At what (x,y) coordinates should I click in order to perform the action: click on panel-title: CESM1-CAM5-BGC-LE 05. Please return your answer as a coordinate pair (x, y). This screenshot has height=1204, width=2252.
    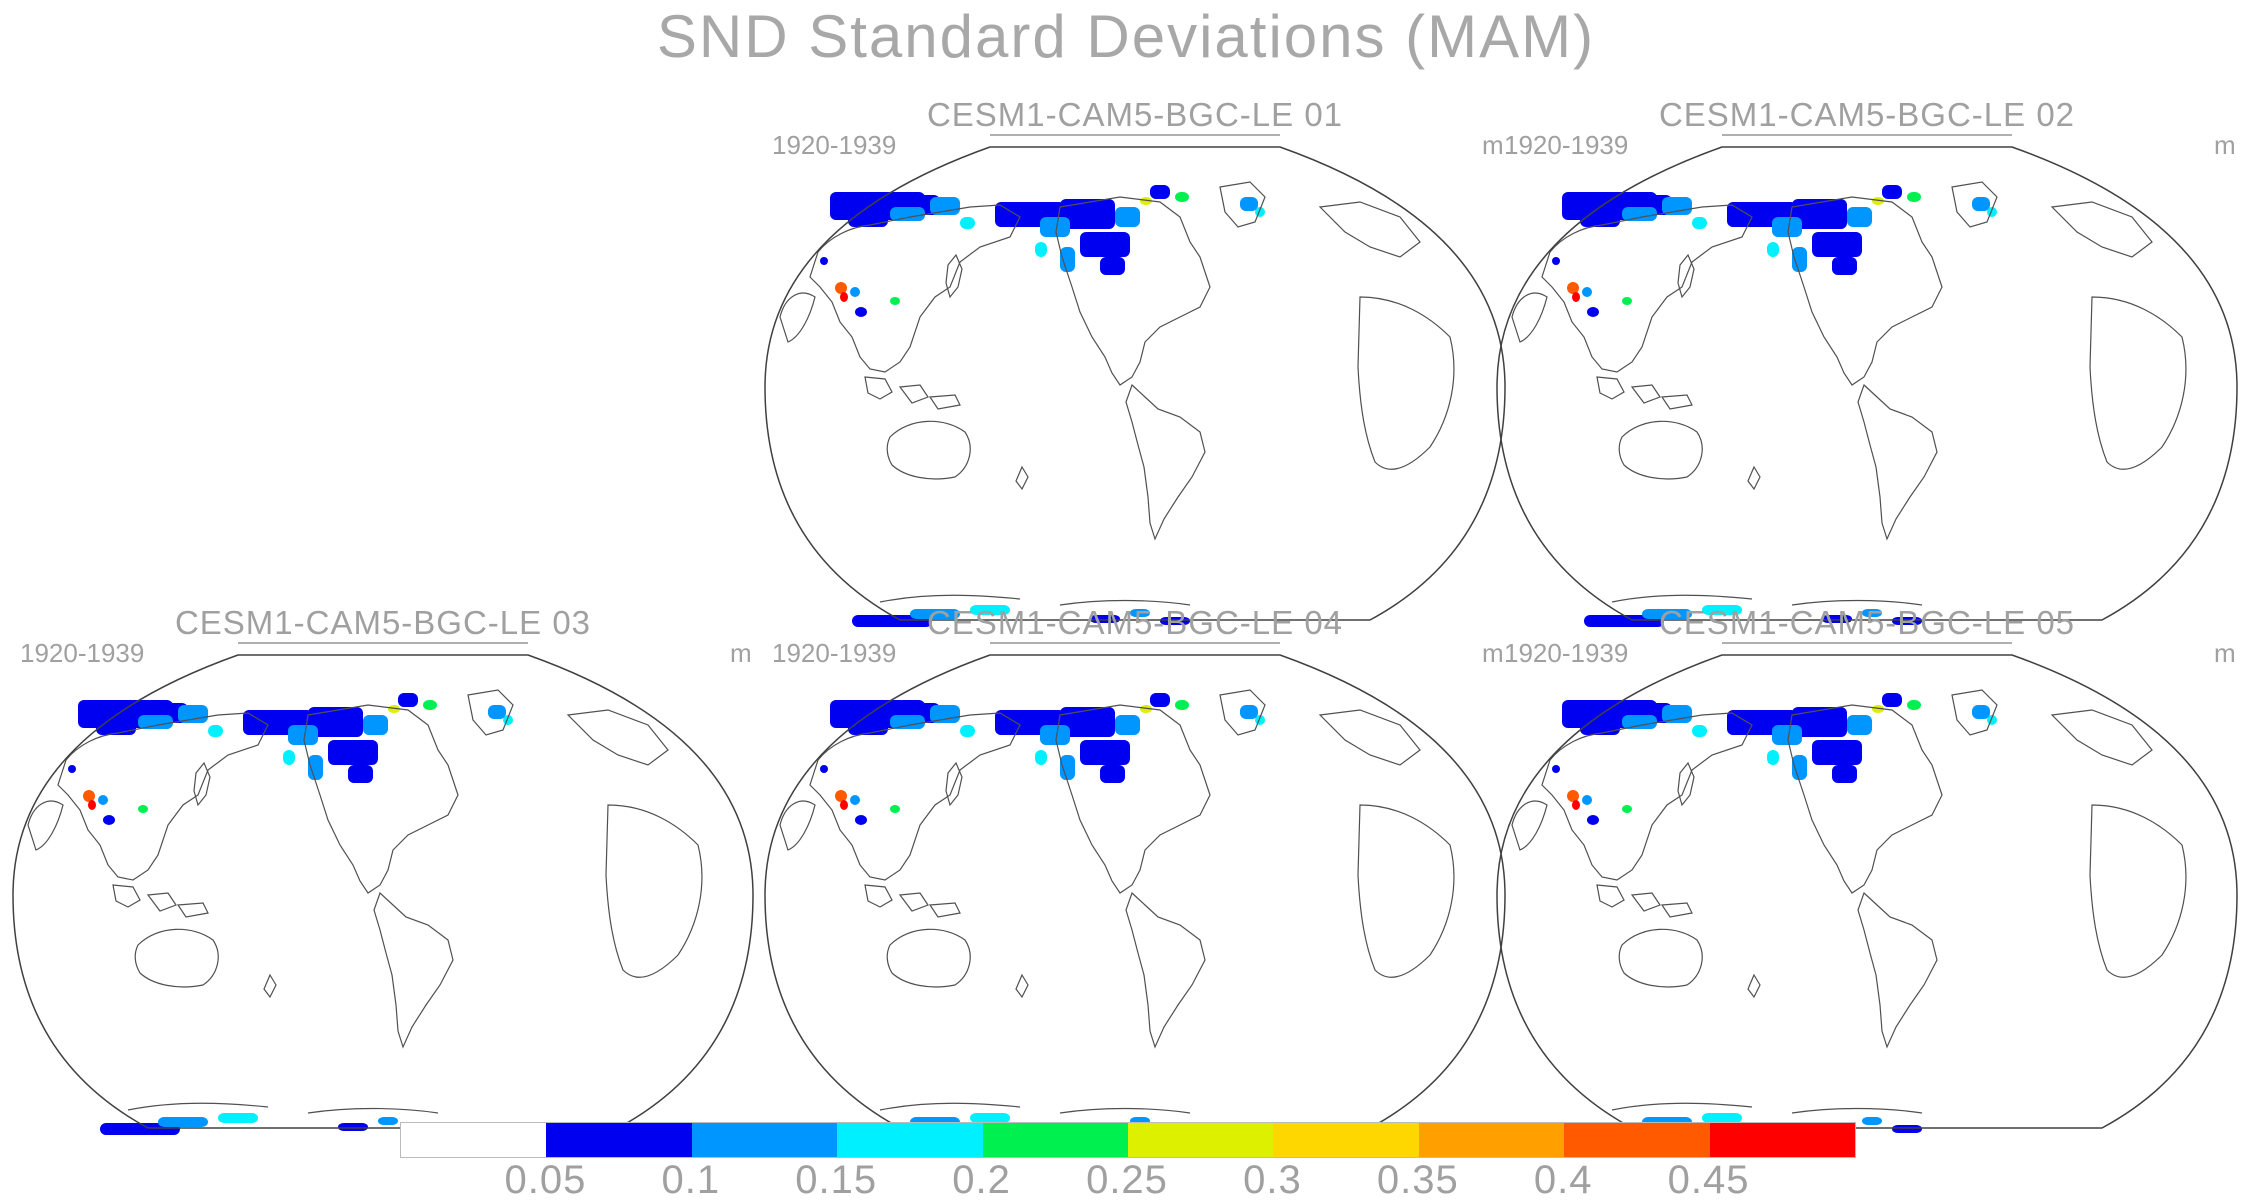
    Looking at the image, I should click on (1867, 622).